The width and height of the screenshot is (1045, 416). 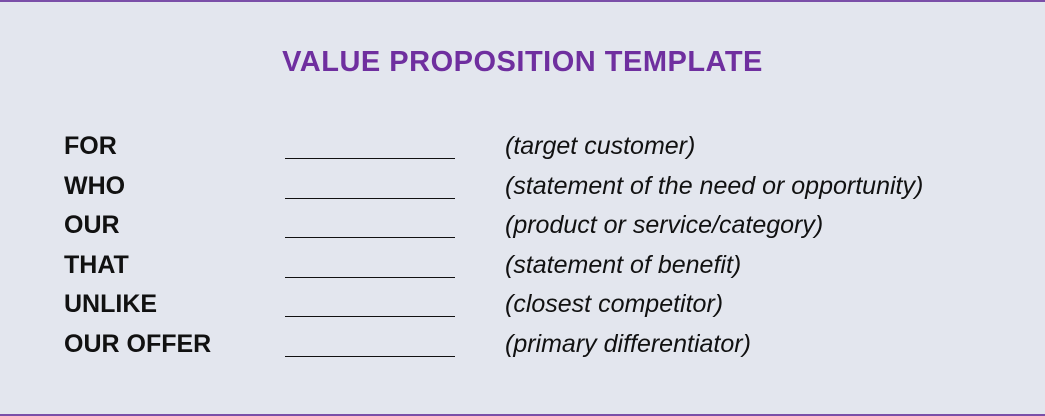 I want to click on row-for: FOR (target customer), so click(x=544, y=148).